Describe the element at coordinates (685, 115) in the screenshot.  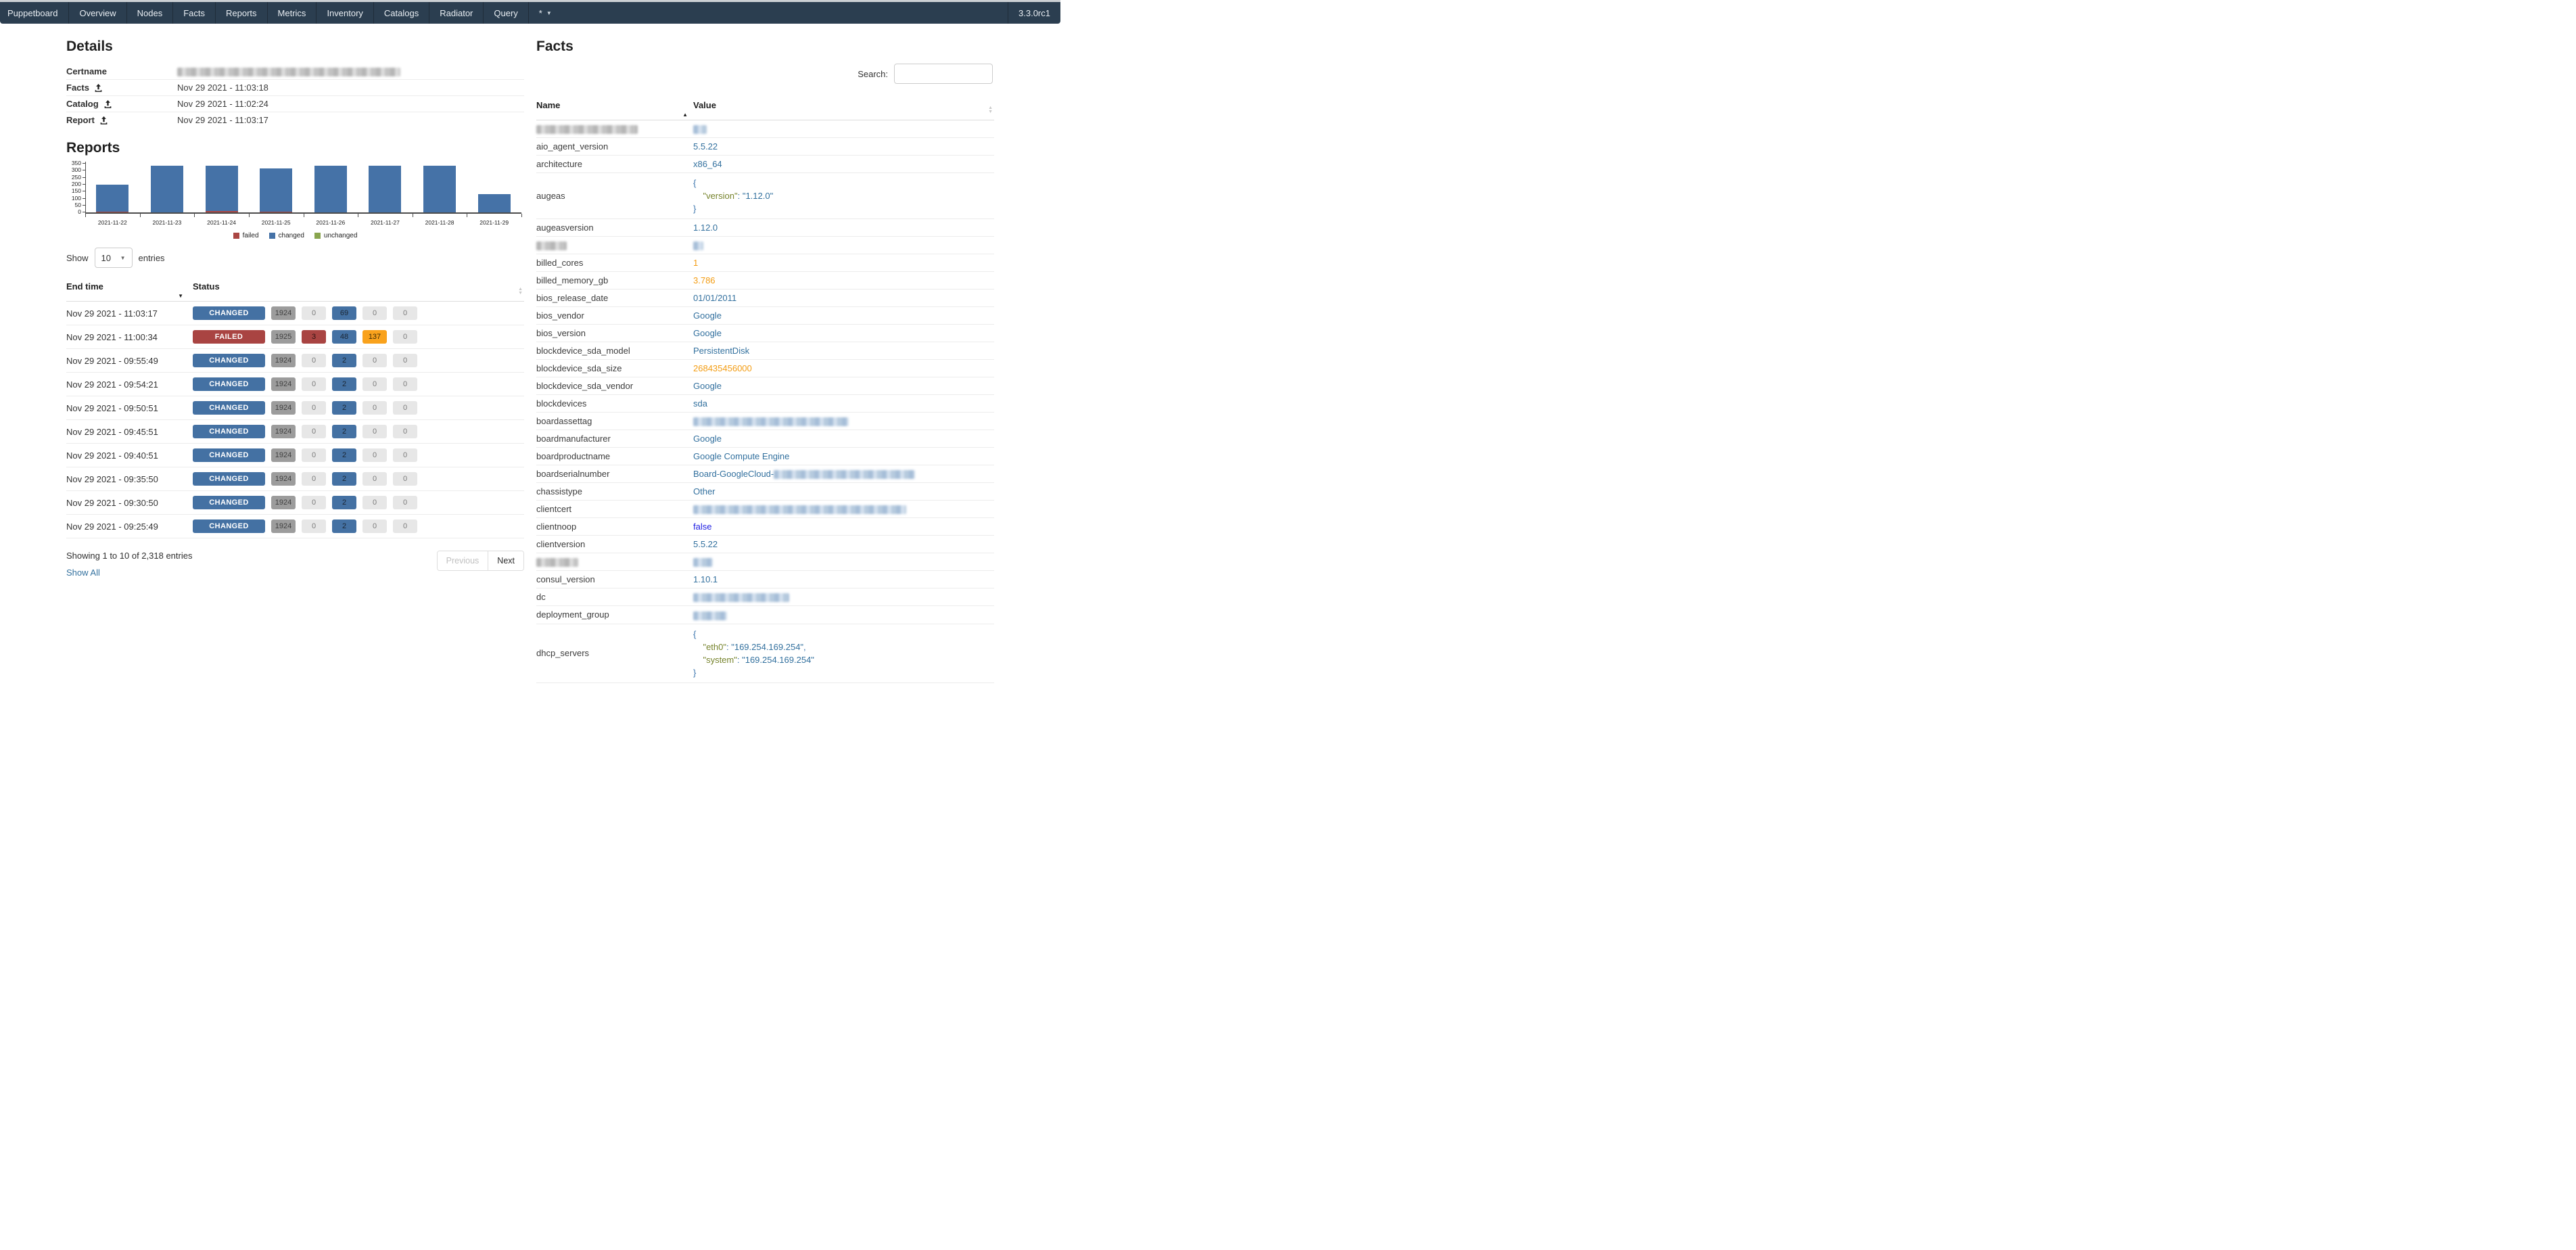
I see `sort-asc-icon: ▲` at that location.